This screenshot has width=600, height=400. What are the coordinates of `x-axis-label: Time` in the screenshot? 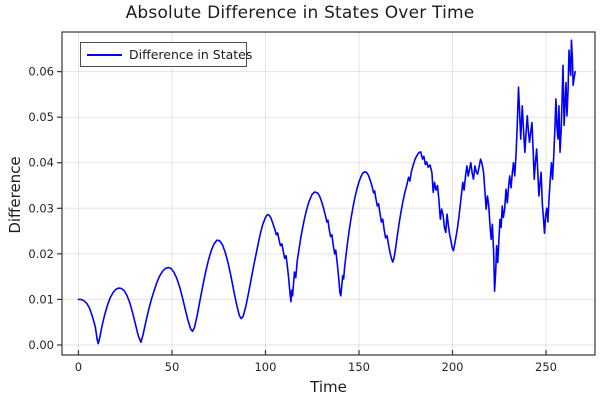 It's located at (328, 387).